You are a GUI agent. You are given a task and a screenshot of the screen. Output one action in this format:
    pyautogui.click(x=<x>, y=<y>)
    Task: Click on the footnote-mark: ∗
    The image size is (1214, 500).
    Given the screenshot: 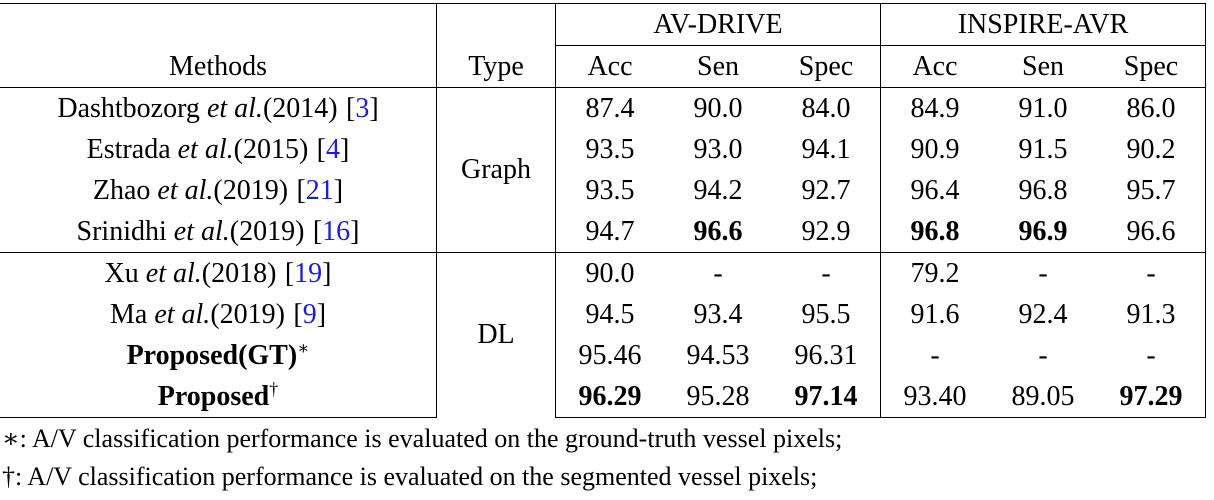 What is the action you would take?
    pyautogui.click(x=303, y=347)
    